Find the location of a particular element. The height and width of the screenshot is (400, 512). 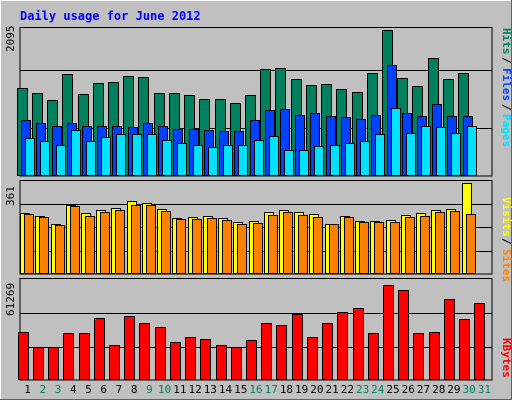

legend-hits: Hits is located at coordinates (506, 41).